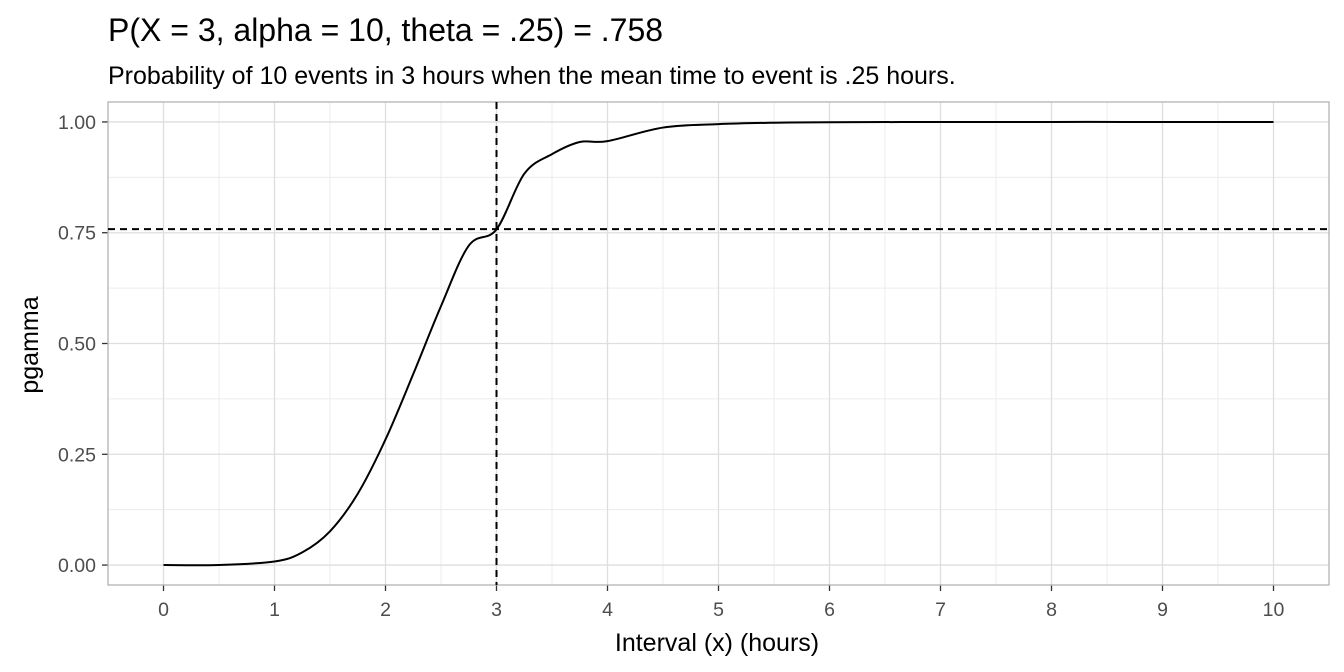  Describe the element at coordinates (30, 344) in the screenshot. I see `y-axis-title: pgamma` at that location.